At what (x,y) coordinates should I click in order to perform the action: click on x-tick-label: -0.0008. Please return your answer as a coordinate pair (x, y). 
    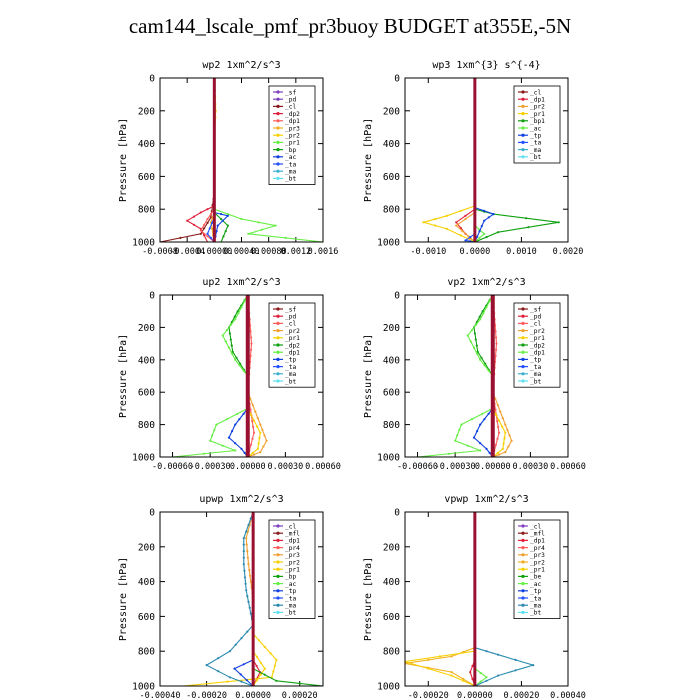
    Looking at the image, I should click on (160, 252).